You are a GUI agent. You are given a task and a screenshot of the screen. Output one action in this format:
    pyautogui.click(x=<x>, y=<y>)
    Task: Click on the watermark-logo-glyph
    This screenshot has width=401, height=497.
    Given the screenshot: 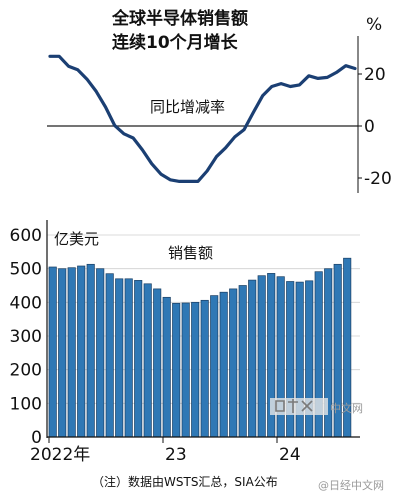 What is the action you would take?
    pyautogui.click(x=294, y=406)
    